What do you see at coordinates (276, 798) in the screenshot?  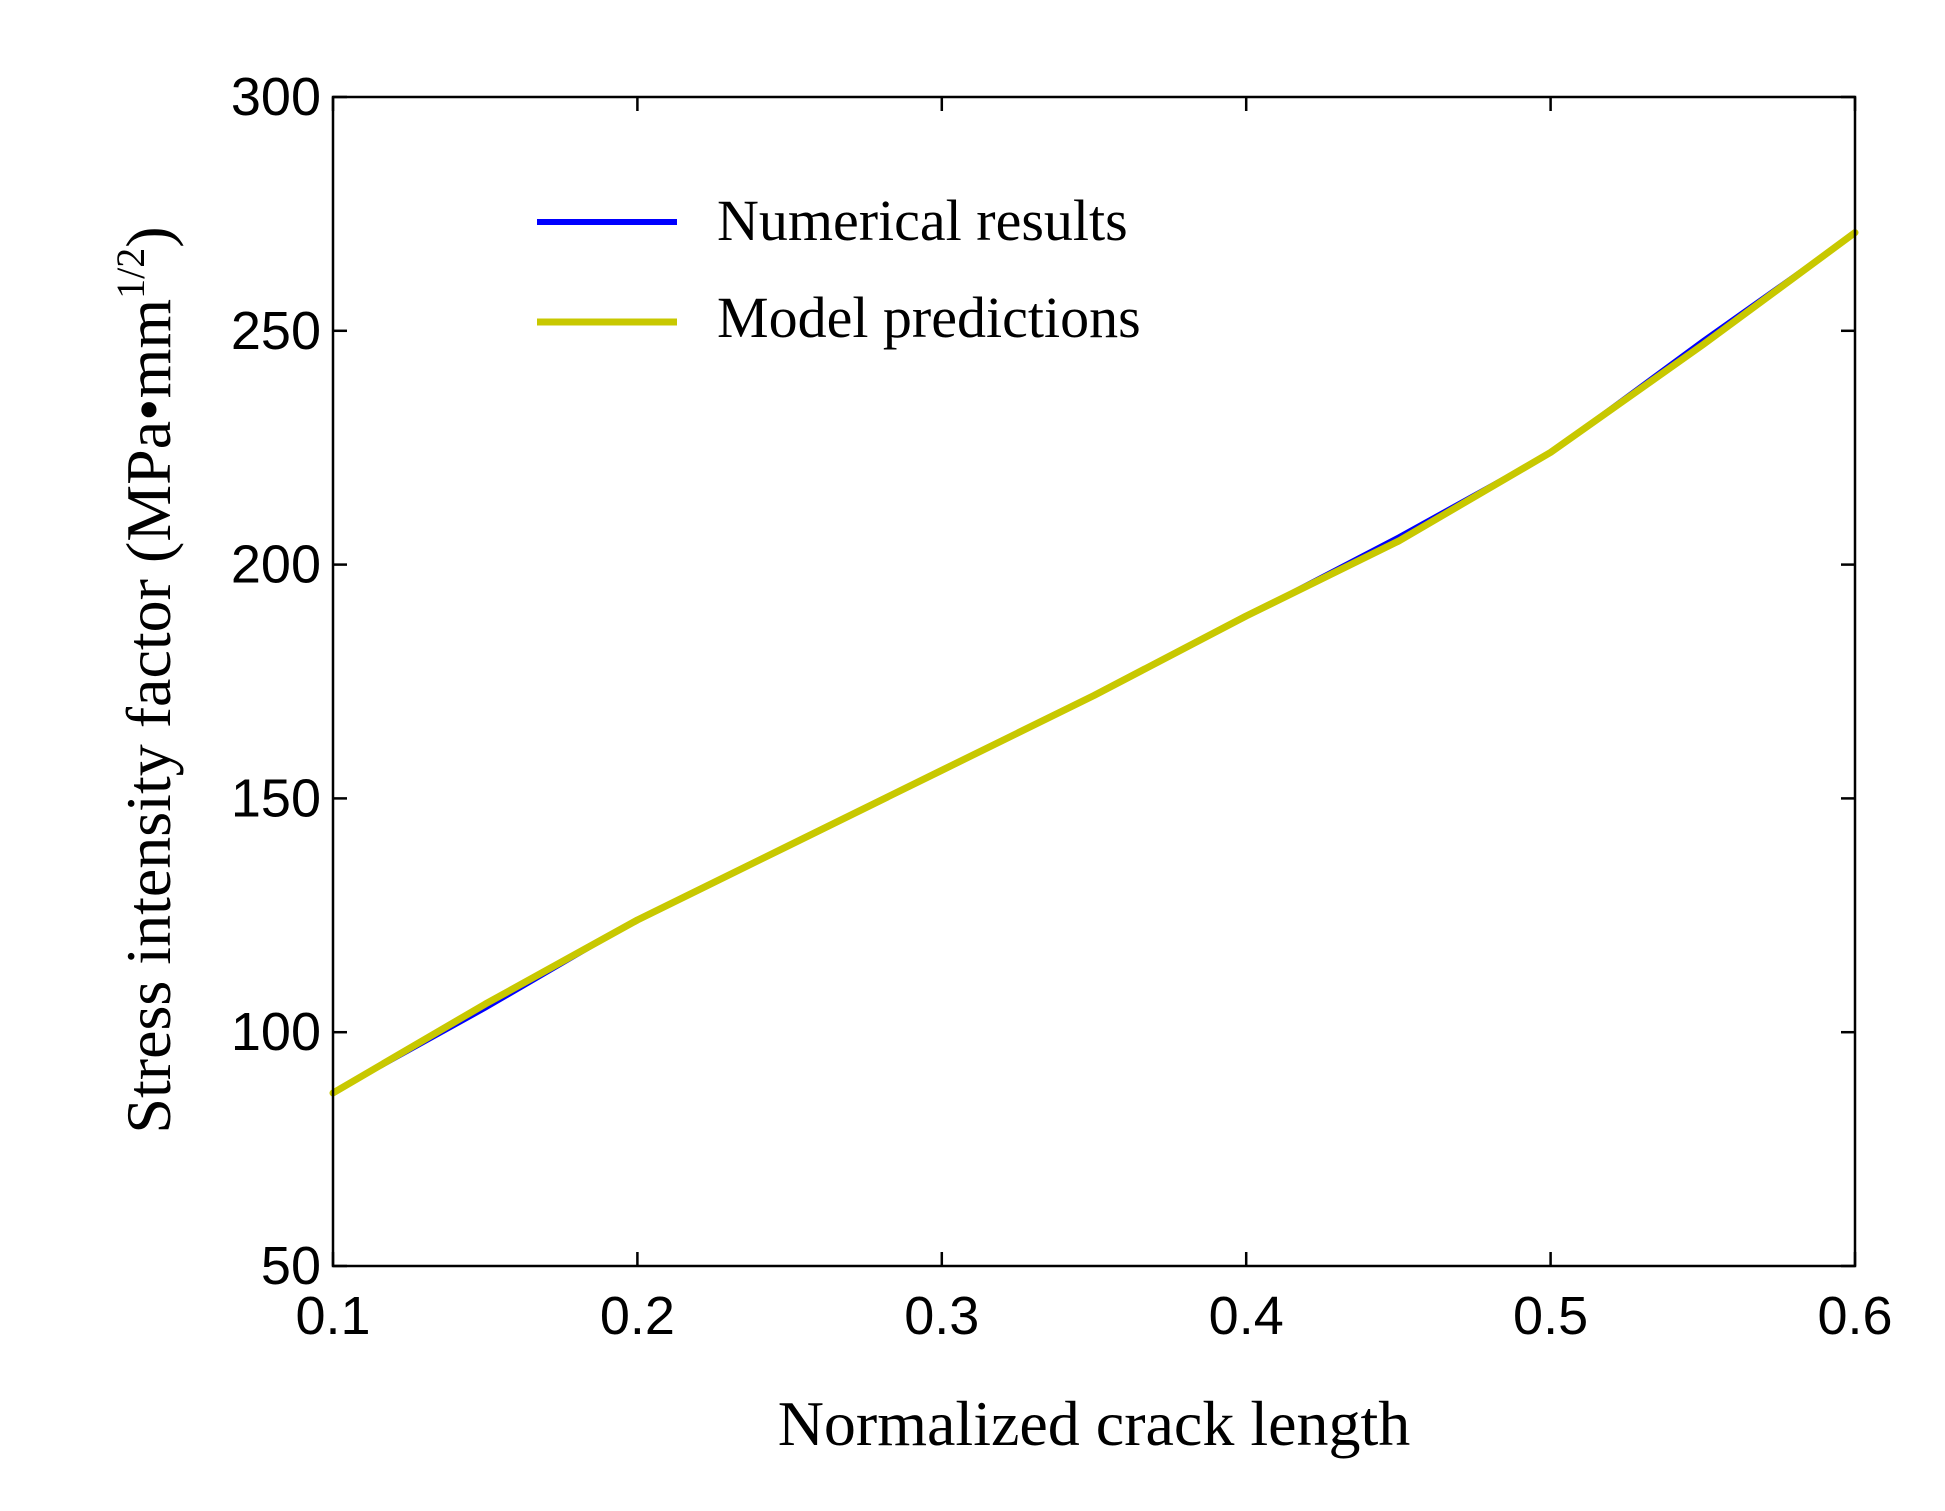 I see `y-tick-label: 150` at bounding box center [276, 798].